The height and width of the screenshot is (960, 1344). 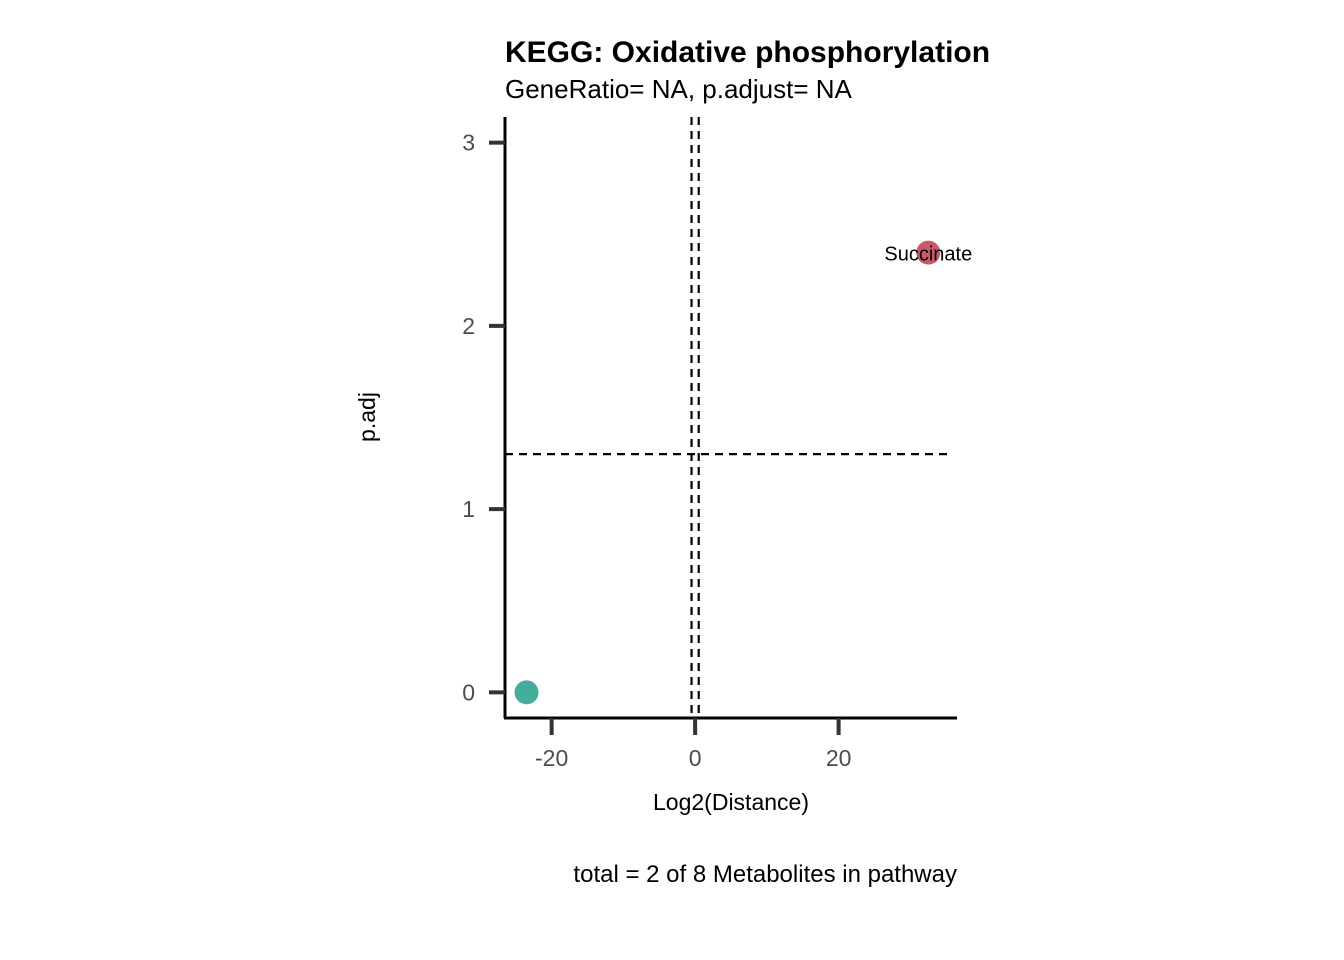 What do you see at coordinates (679, 89) in the screenshot?
I see `chart-subtitle: GeneRatio= NA, p.adjust= NA` at bounding box center [679, 89].